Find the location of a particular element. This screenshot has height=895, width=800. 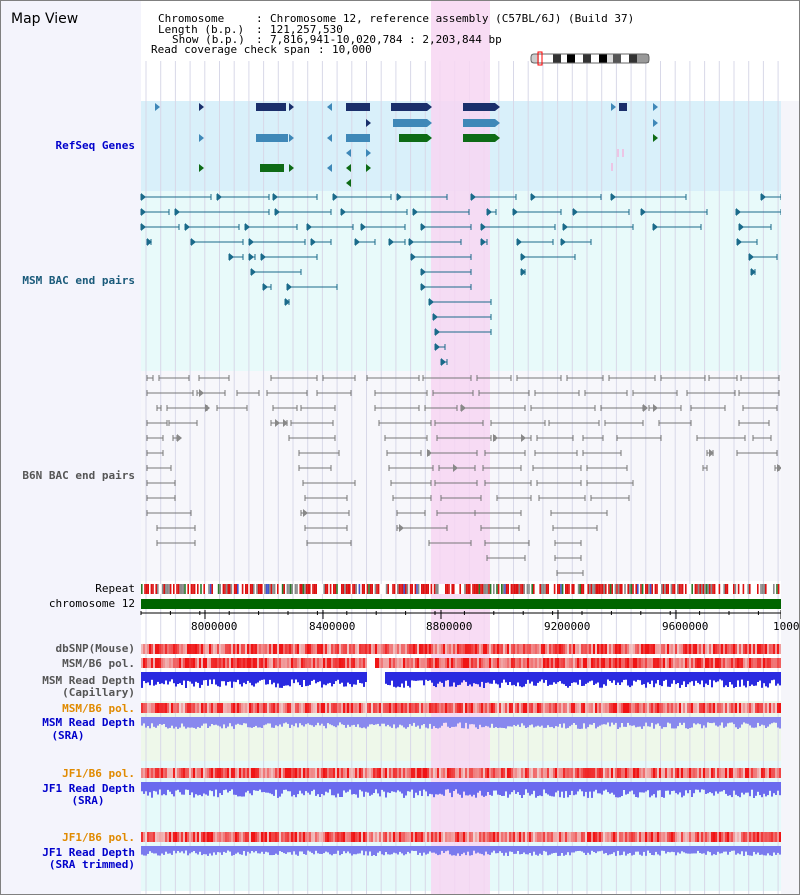

length-key: Length (b.p.) is located at coordinates (201, 29).